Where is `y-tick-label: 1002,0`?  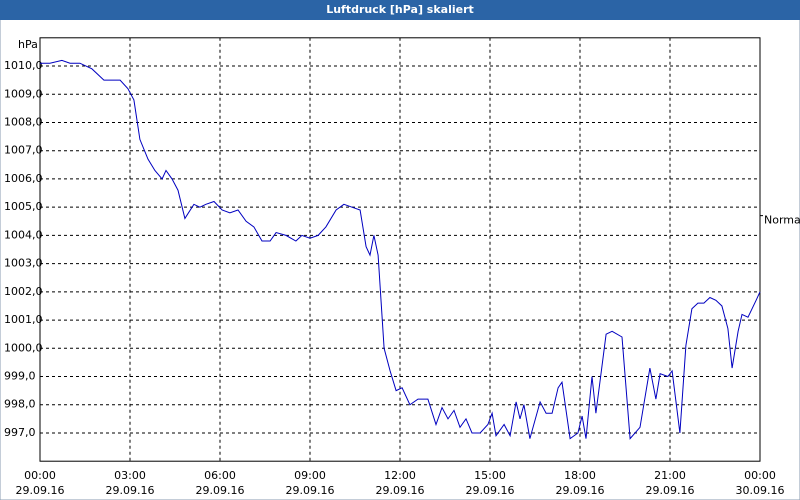 y-tick-label: 1002,0 is located at coordinates (23, 291).